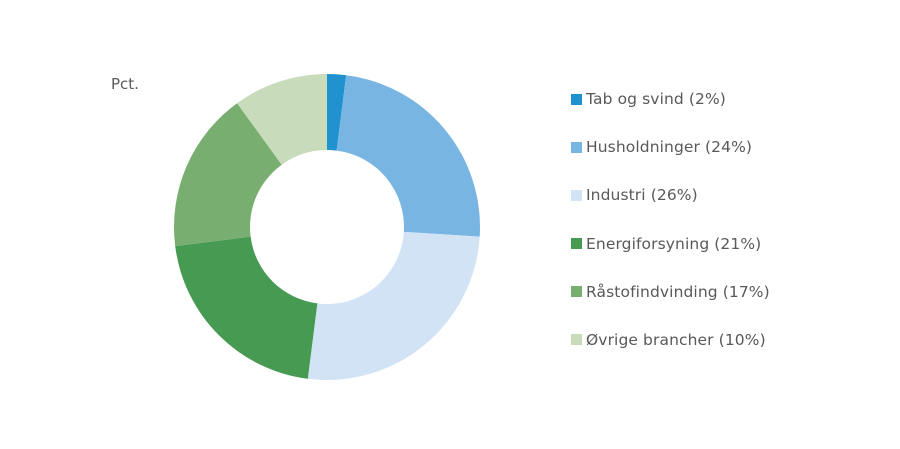 The image size is (900, 449). I want to click on legend-item-5: Øvrige brancher (10%), so click(670, 340).